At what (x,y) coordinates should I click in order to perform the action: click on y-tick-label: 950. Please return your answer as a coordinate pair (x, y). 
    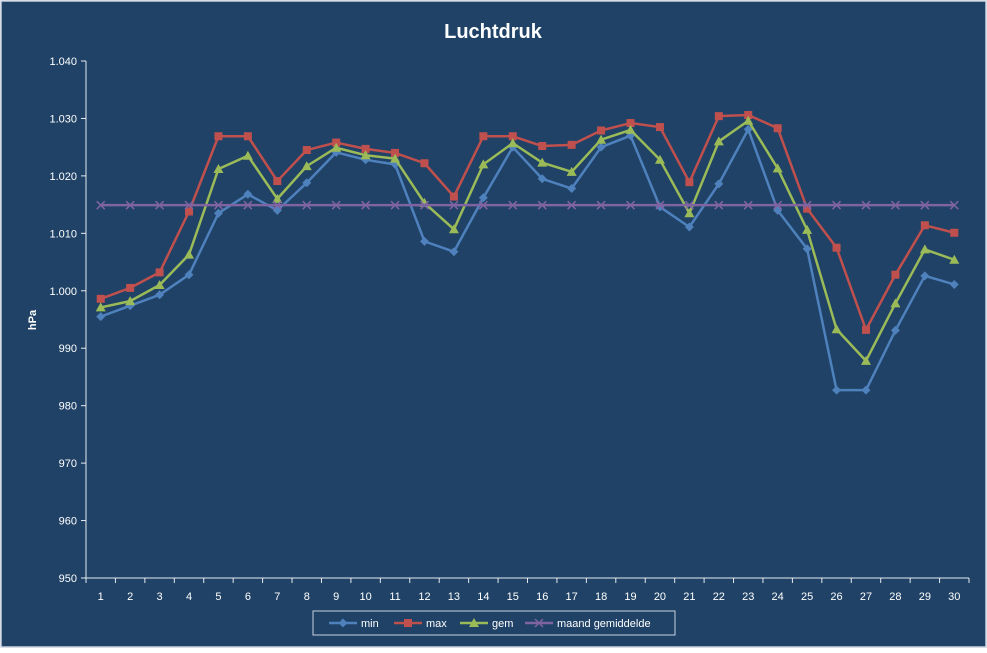
    Looking at the image, I should click on (68, 579).